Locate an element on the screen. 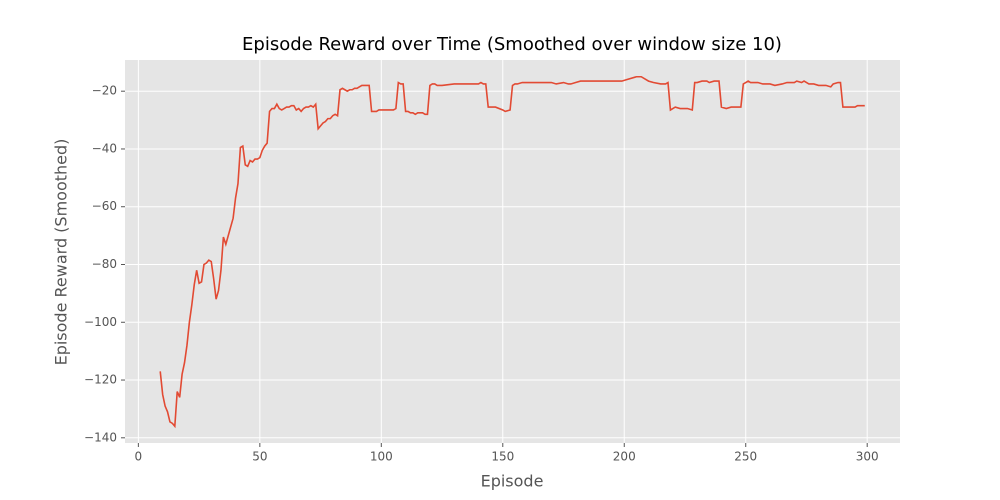 This screenshot has width=1000, height=500. x-tick-label: 300 is located at coordinates (867, 457).